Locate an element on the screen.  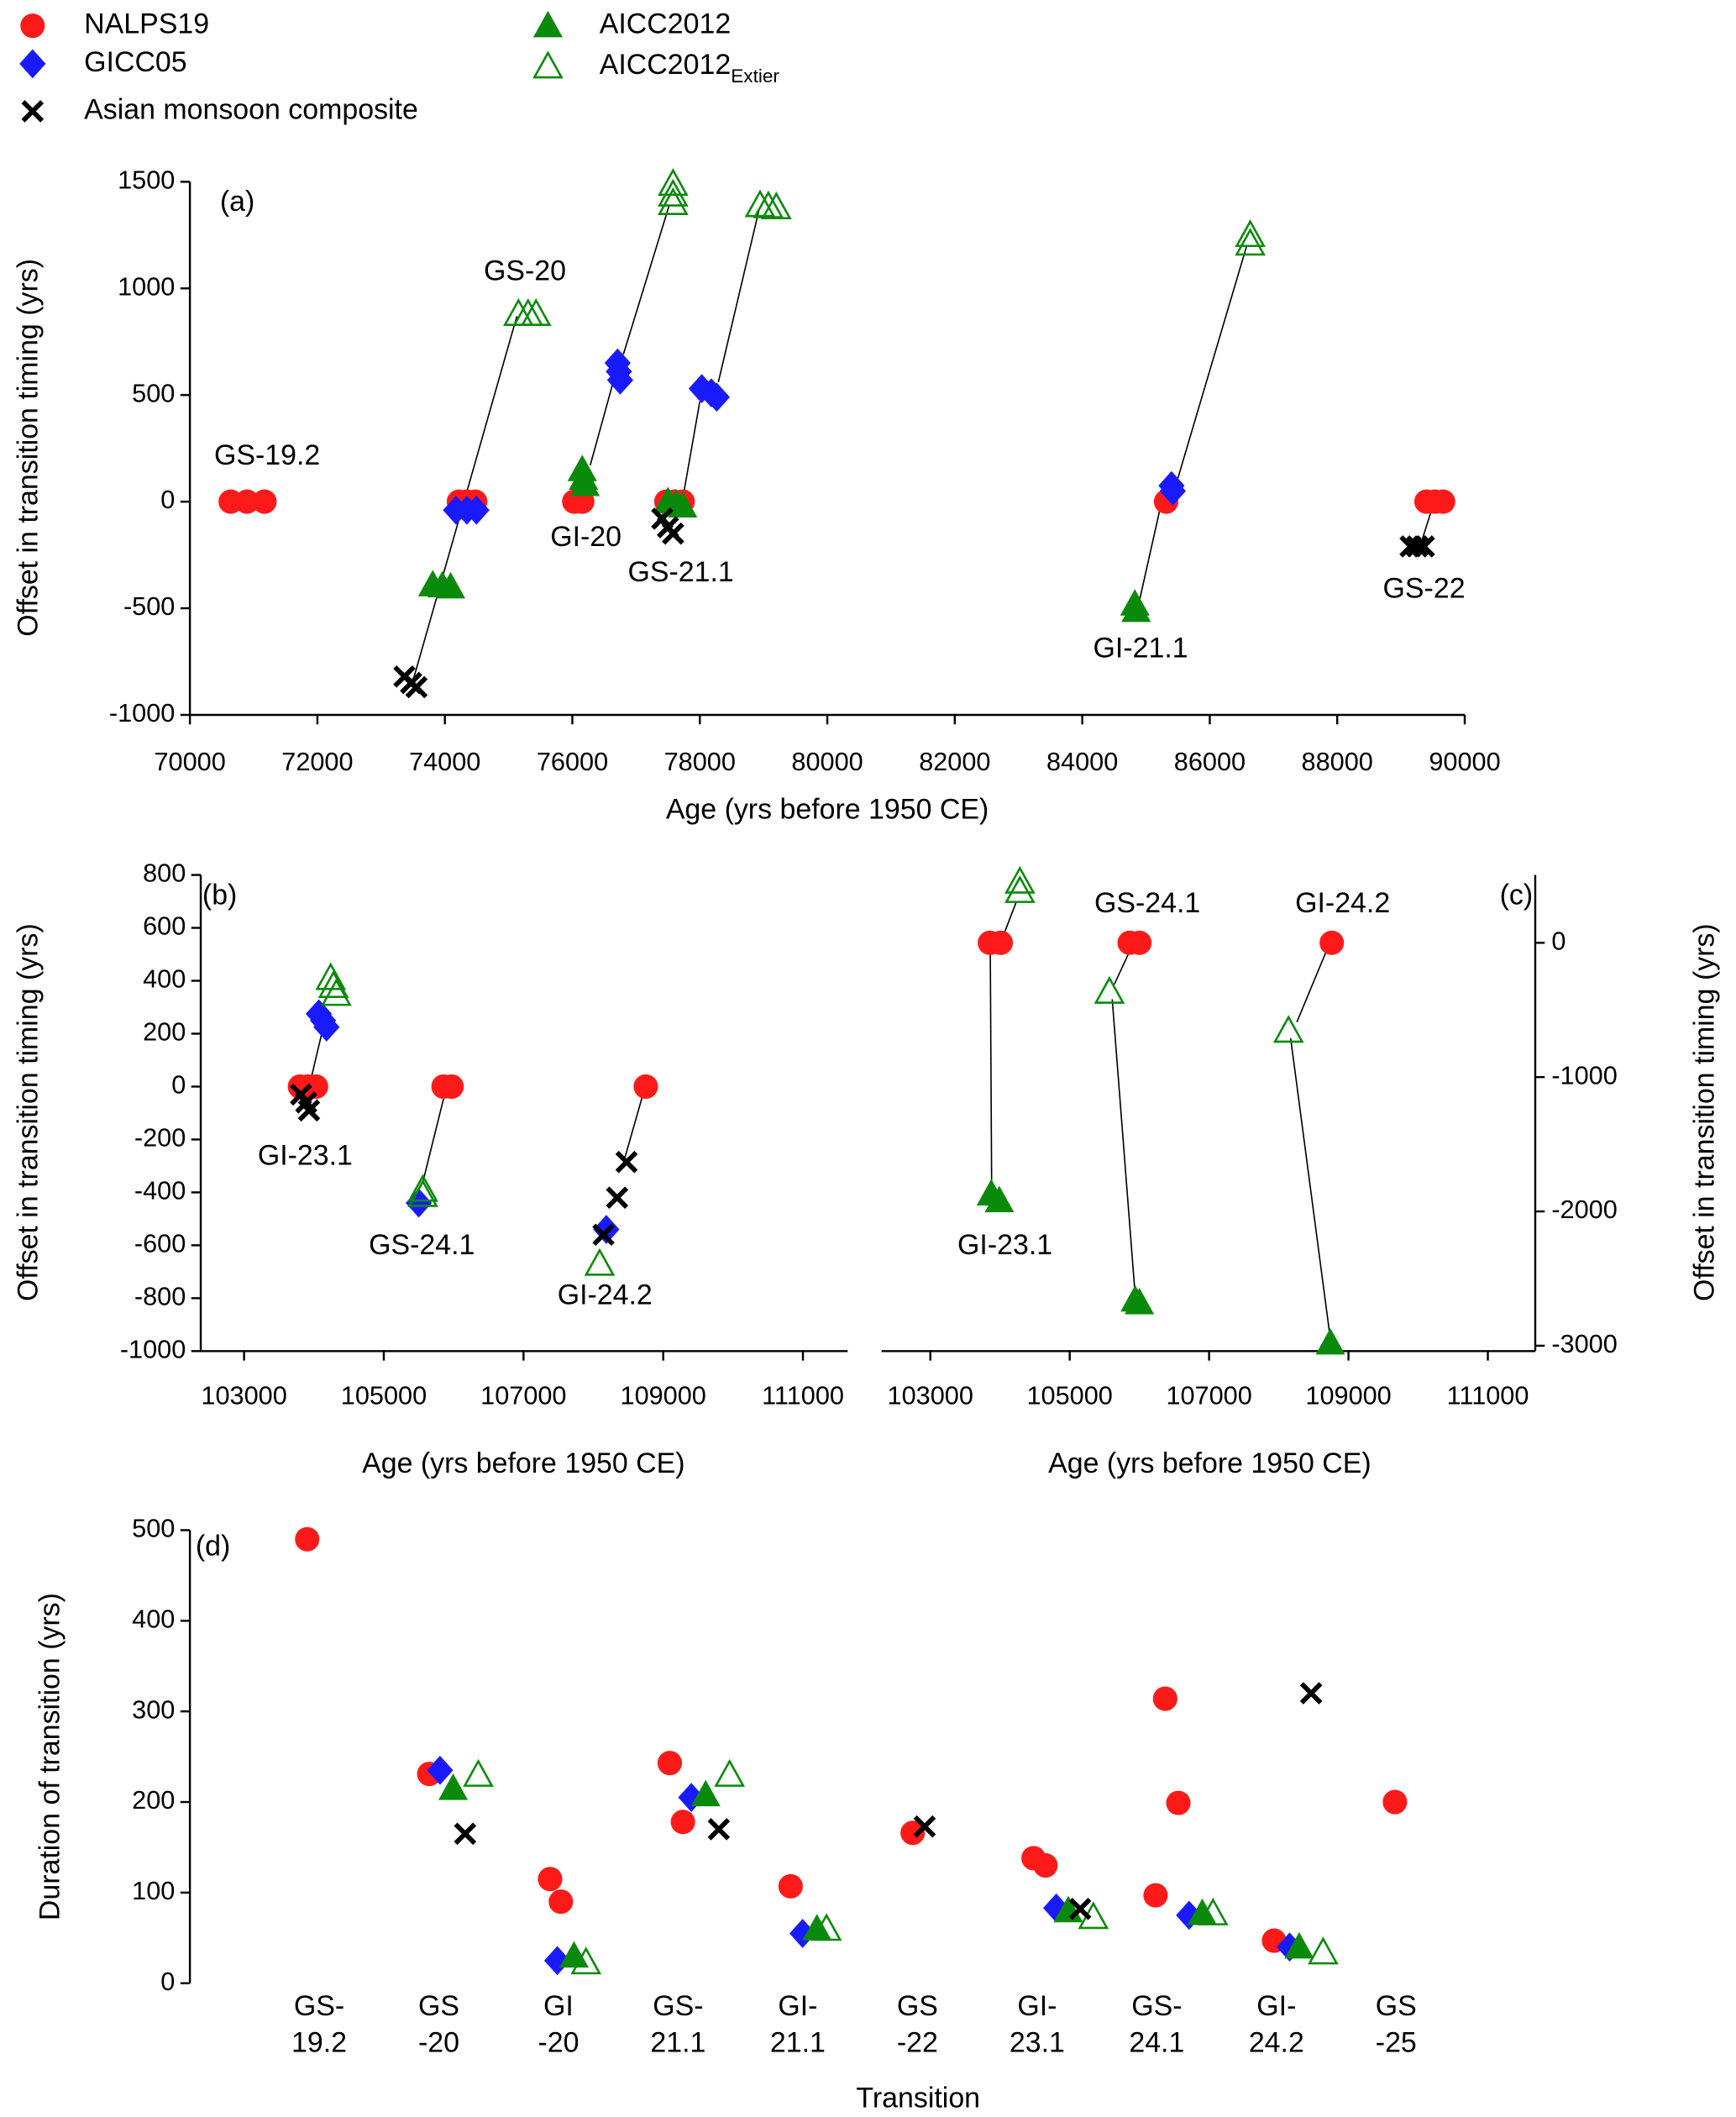
x-tick-label: GI- is located at coordinates (797, 2006).